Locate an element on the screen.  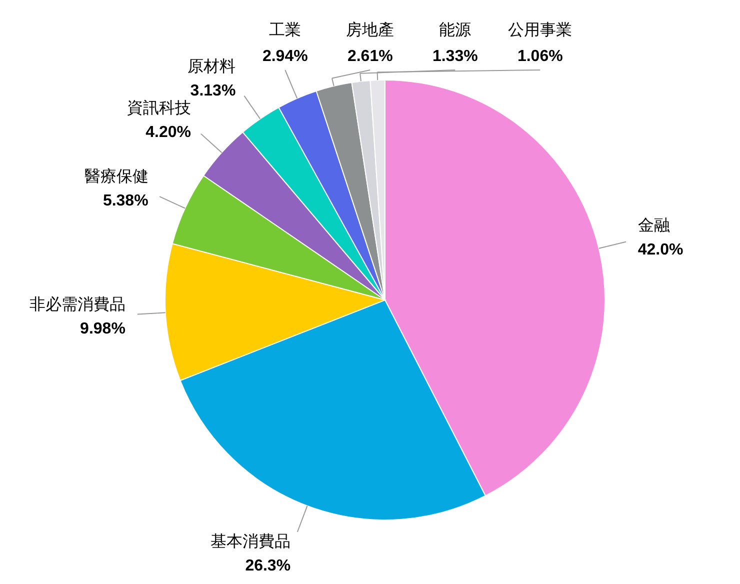
slice-label: 醫療保健 is located at coordinates (116, 176).